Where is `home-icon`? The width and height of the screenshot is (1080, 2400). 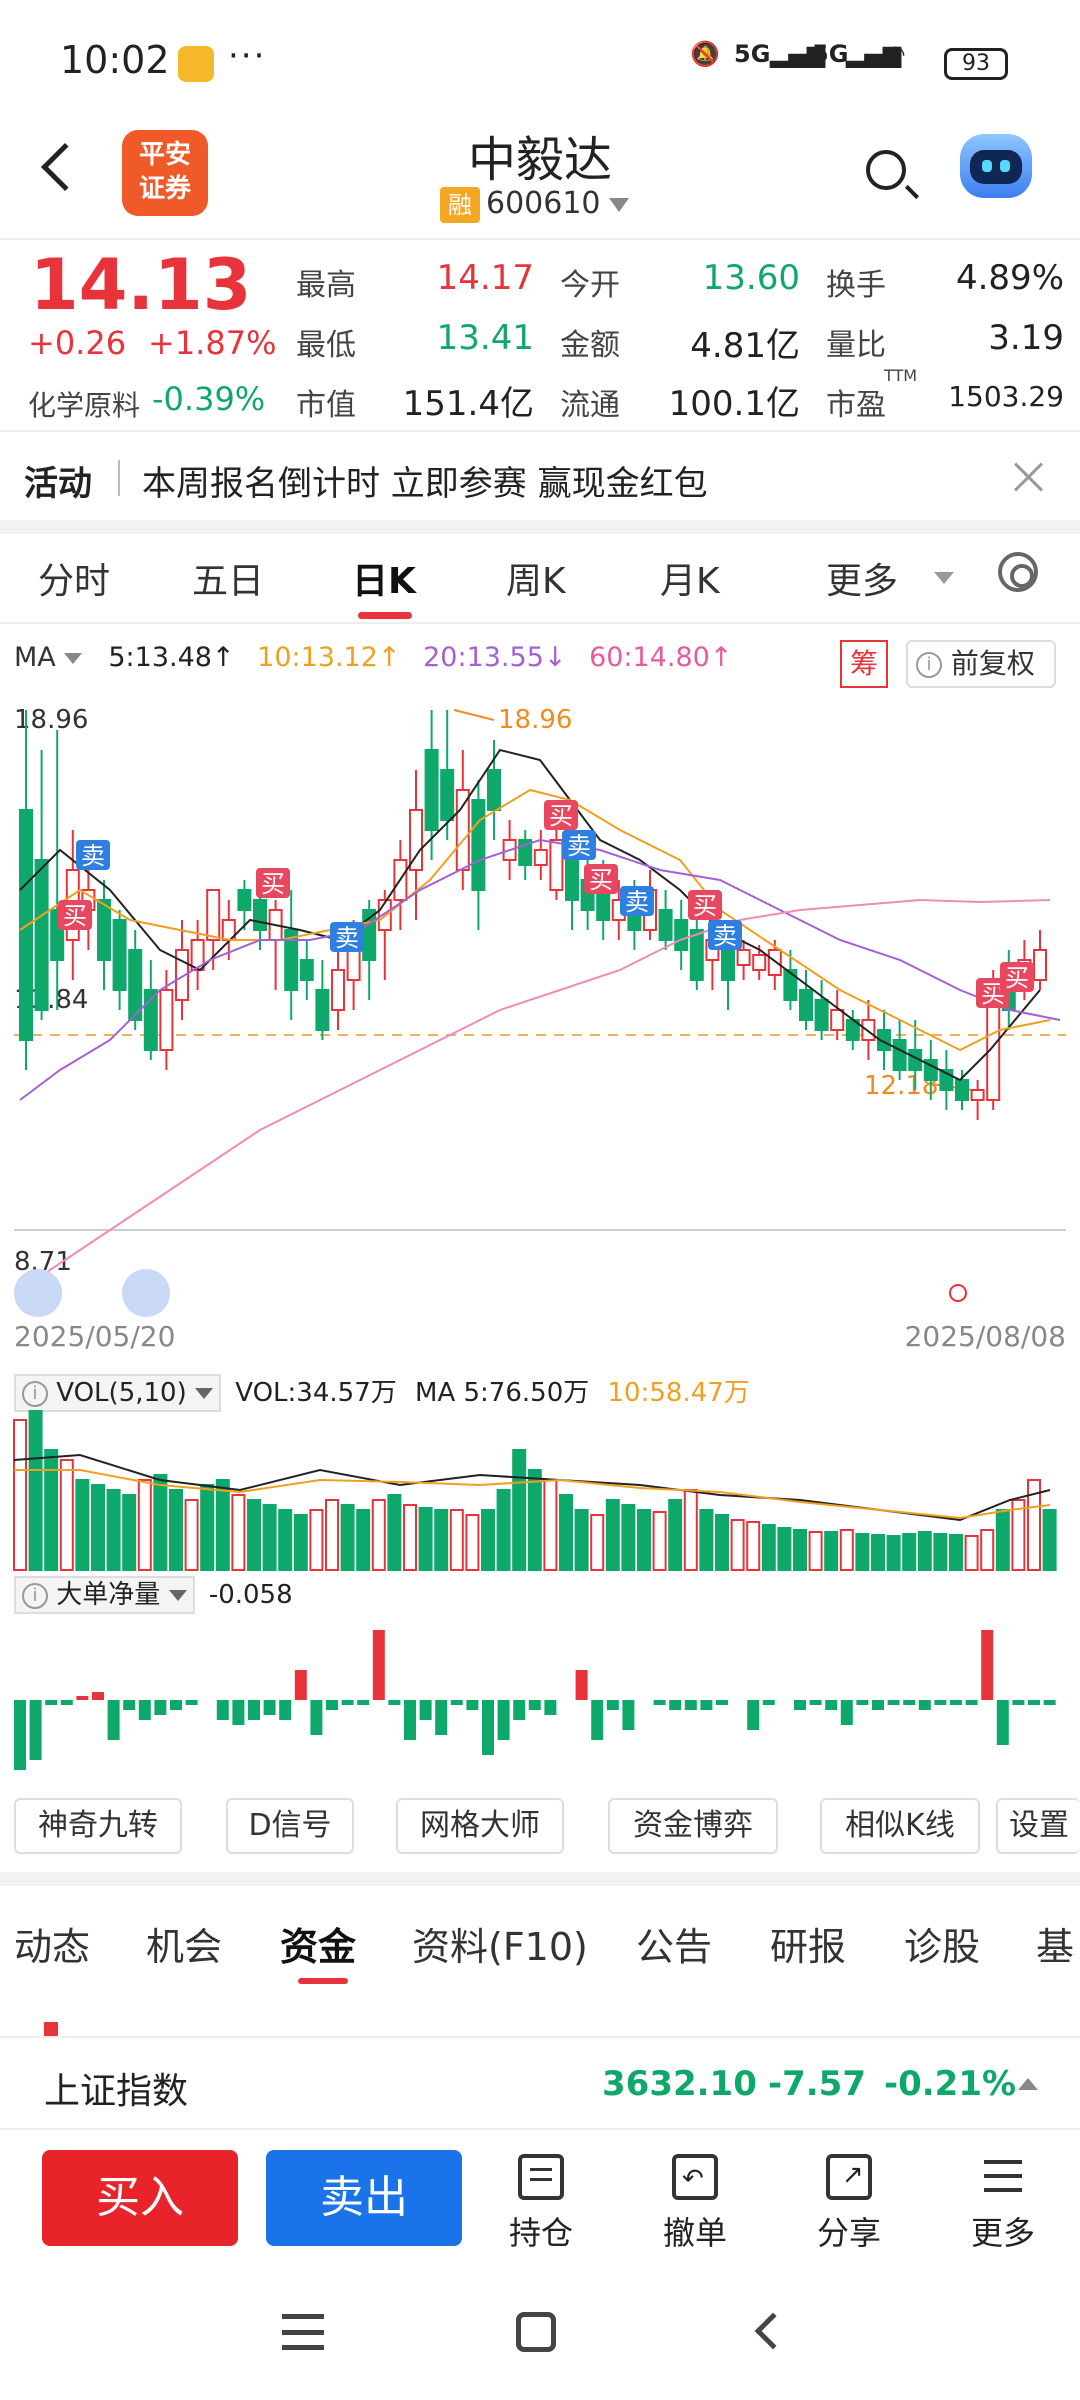
home-icon is located at coordinates (536, 2332).